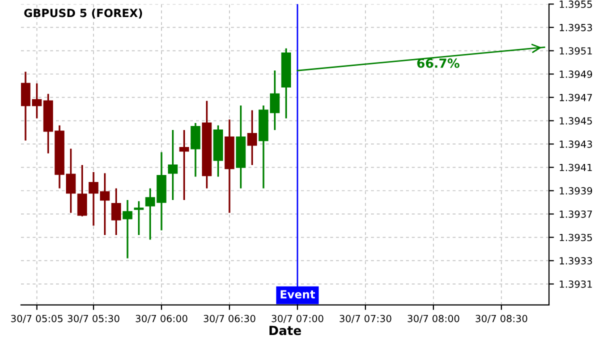  What do you see at coordinates (298, 318) in the screenshot?
I see `x-tick-label: 30/7 07:00` at bounding box center [298, 318].